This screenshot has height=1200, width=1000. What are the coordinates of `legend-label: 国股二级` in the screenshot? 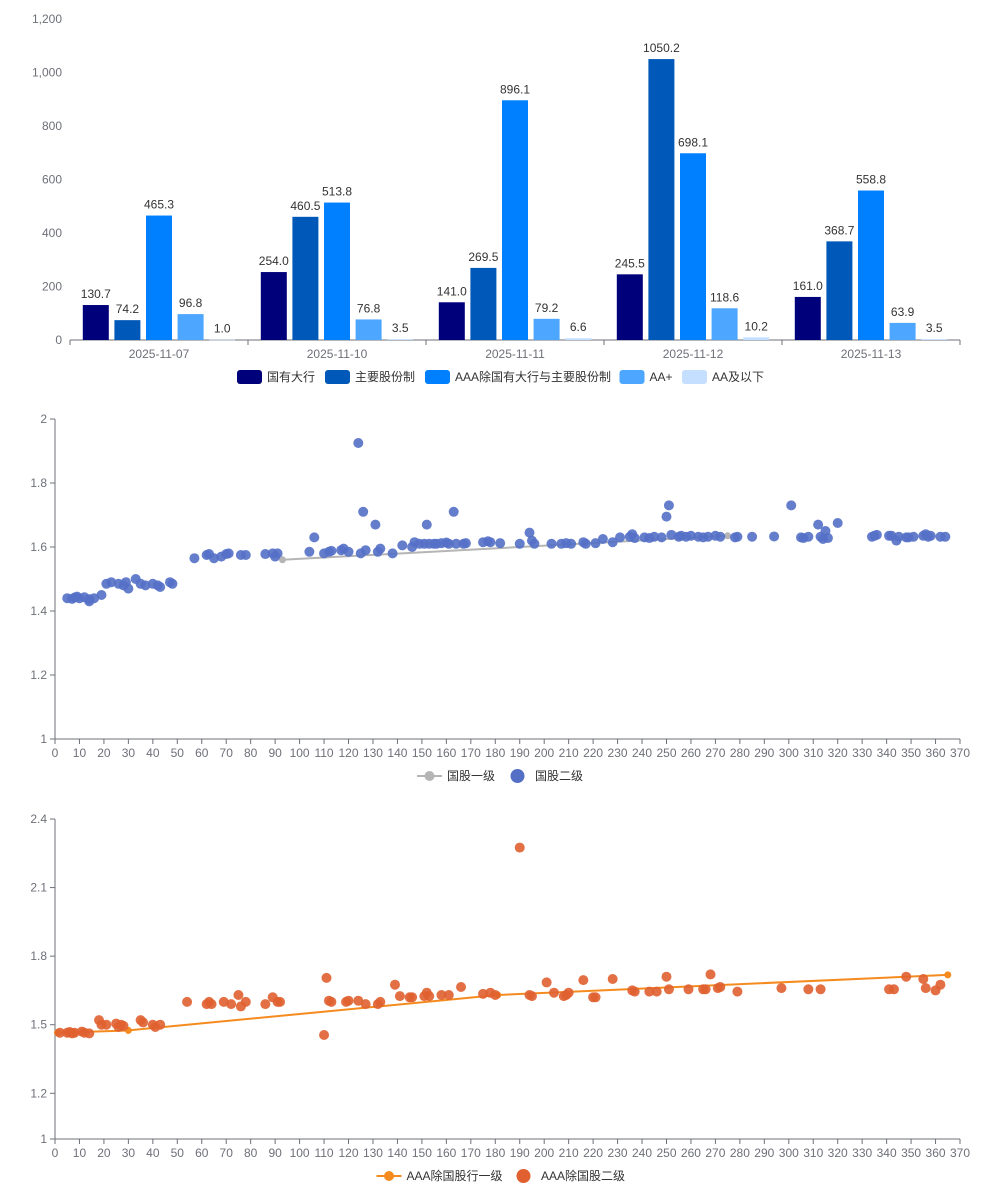 It's located at (559, 776).